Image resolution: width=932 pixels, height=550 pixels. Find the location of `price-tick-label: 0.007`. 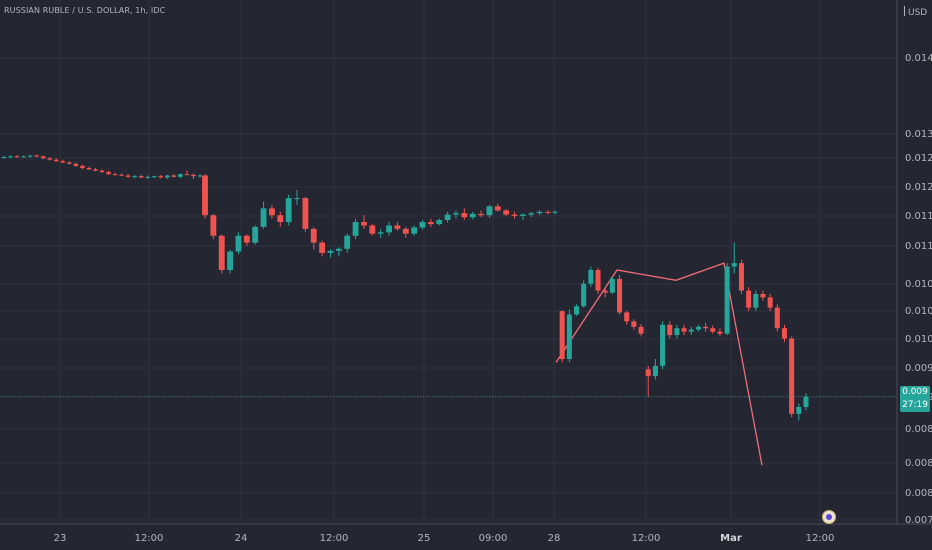

price-tick-label: 0.007 is located at coordinates (918, 520).